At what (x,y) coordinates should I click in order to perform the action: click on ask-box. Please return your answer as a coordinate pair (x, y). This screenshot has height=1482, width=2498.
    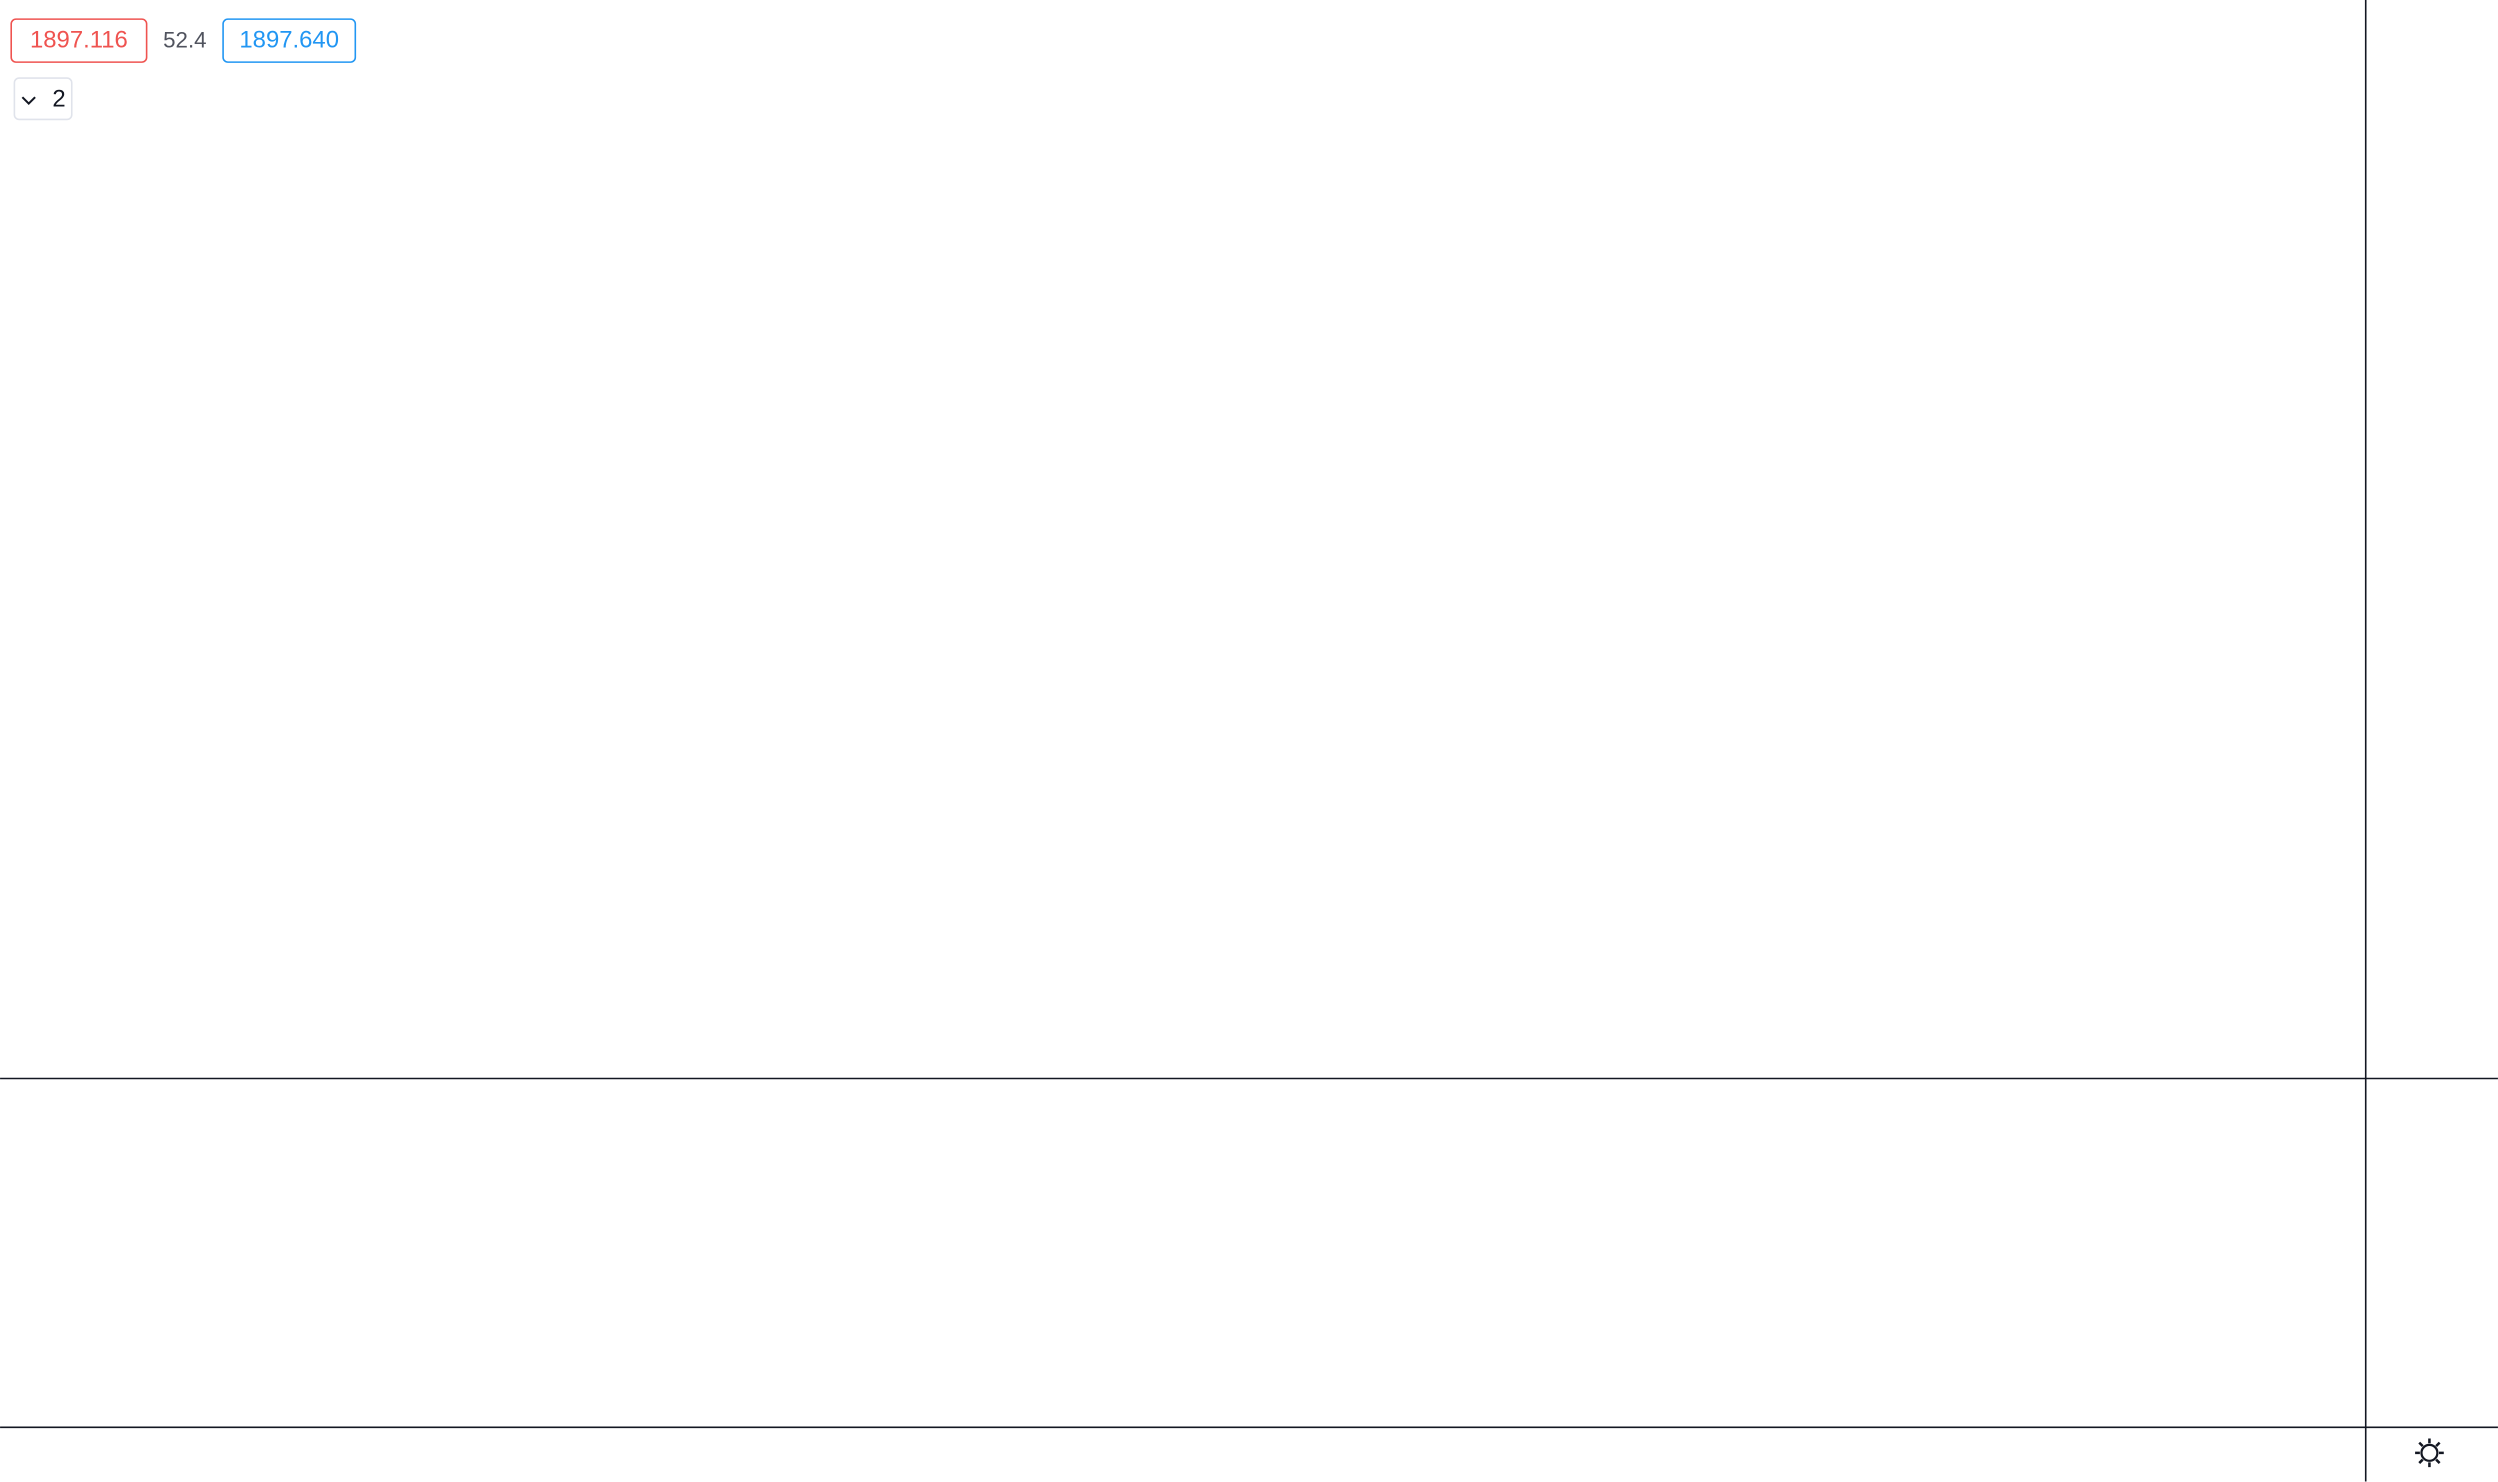
    Looking at the image, I should click on (289, 40).